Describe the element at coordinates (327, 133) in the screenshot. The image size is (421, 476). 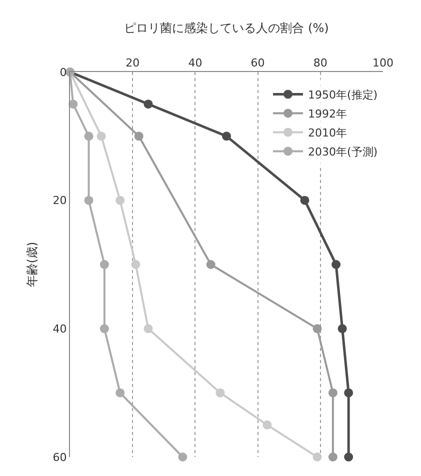
I see `legend-label: 2010年` at that location.